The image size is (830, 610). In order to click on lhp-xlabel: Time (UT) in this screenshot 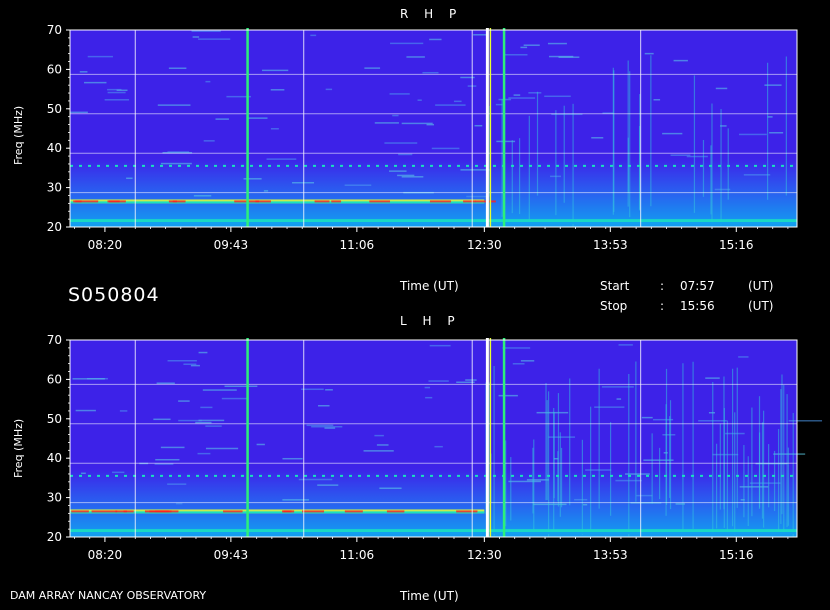, I will do `click(429, 596)`.